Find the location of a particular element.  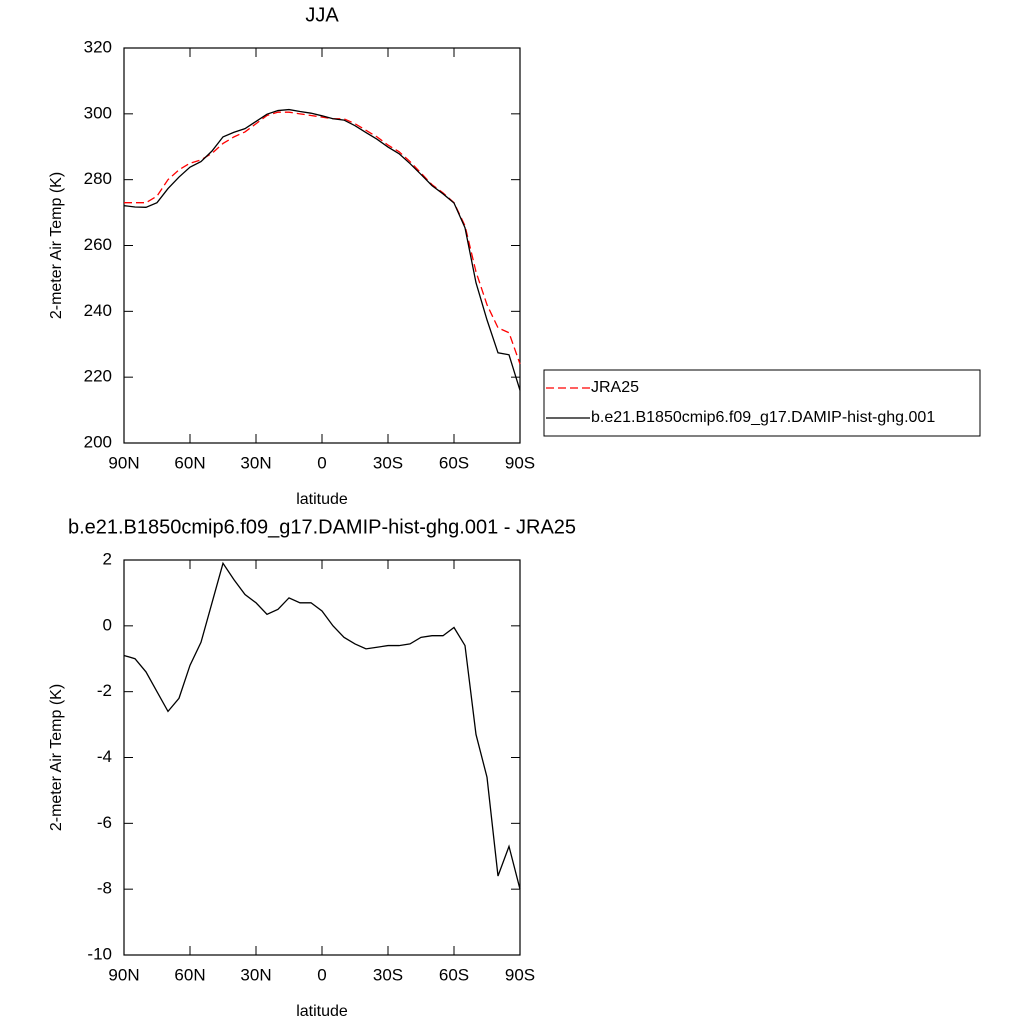

y-tick-label: -2 is located at coordinates (104, 690).